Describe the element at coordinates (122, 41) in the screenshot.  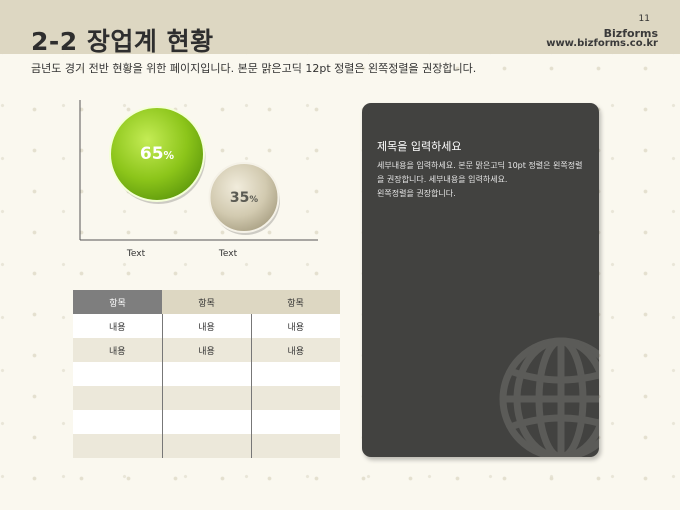
I see `page-title: 2-2 장업계 현황` at that location.